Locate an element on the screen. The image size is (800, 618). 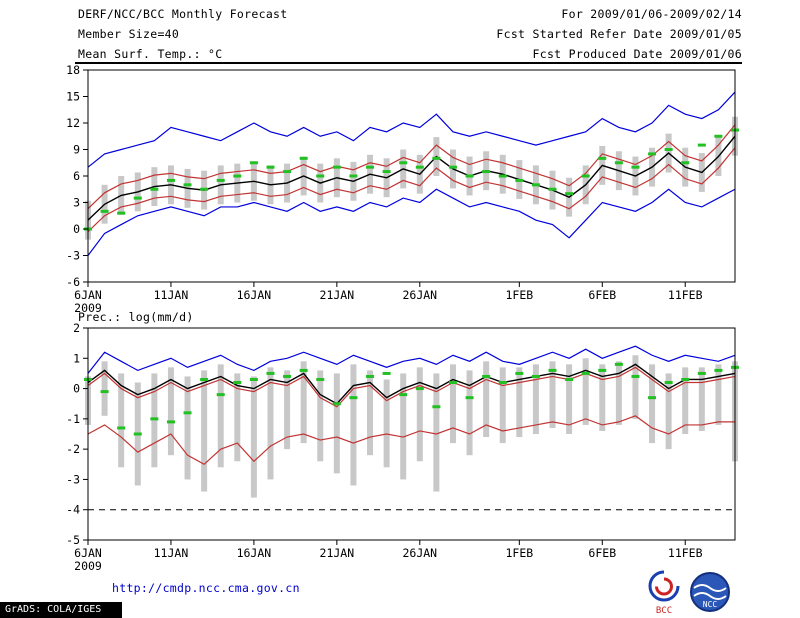
y-tick-label: 6 is located at coordinates (76, 176).